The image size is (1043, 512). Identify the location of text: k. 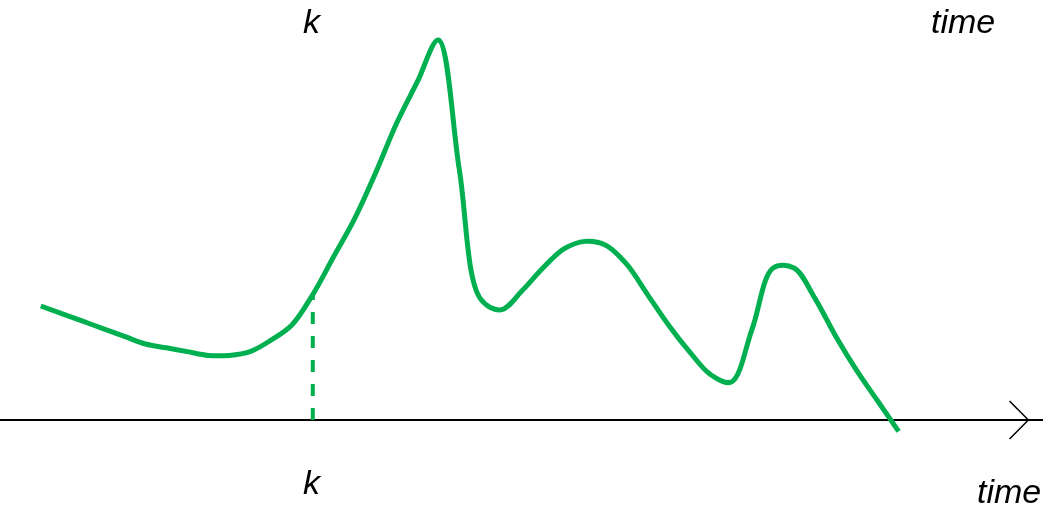
(312, 482).